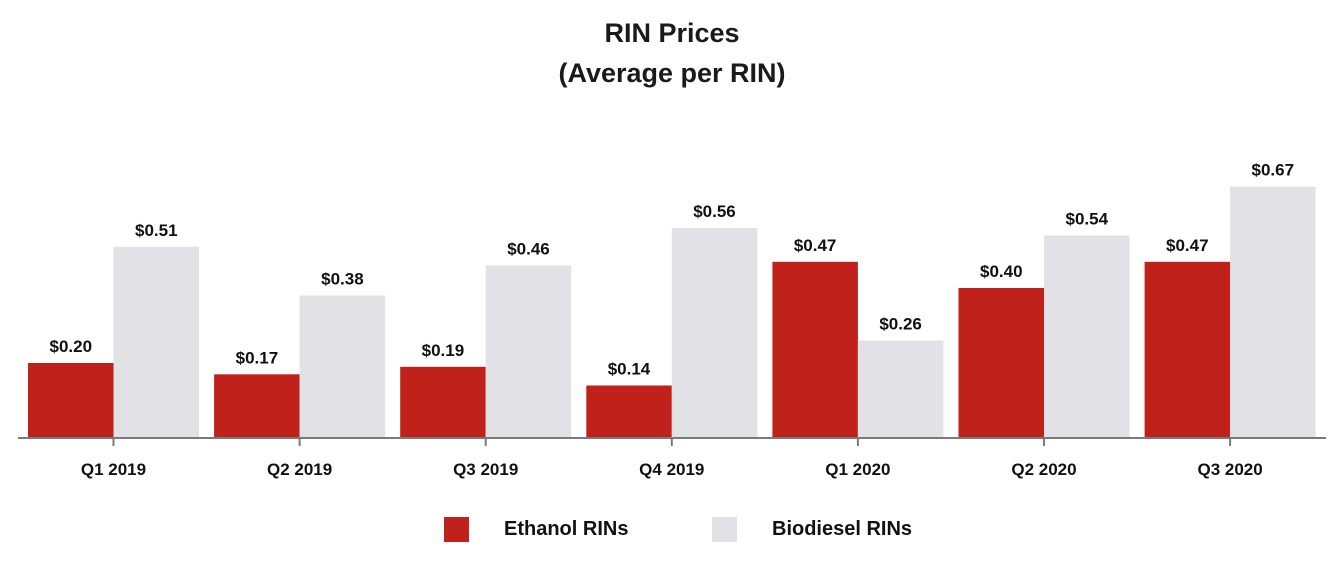 The height and width of the screenshot is (572, 1344). I want to click on x-tick-label-q3-2019: Q3 2019, so click(485, 469).